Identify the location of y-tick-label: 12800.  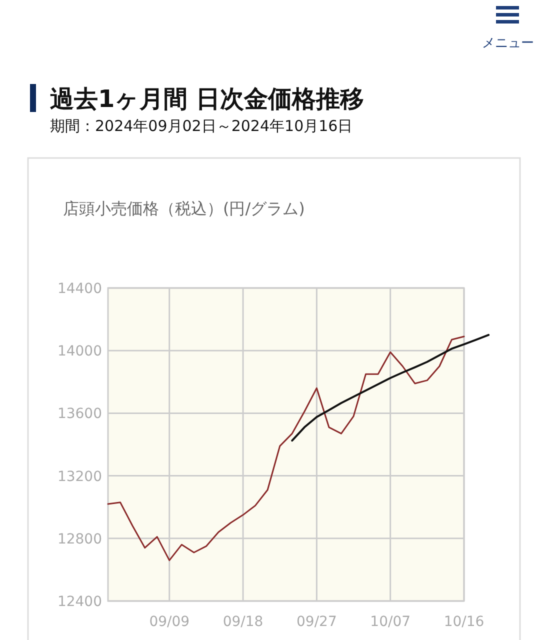
(79, 539).